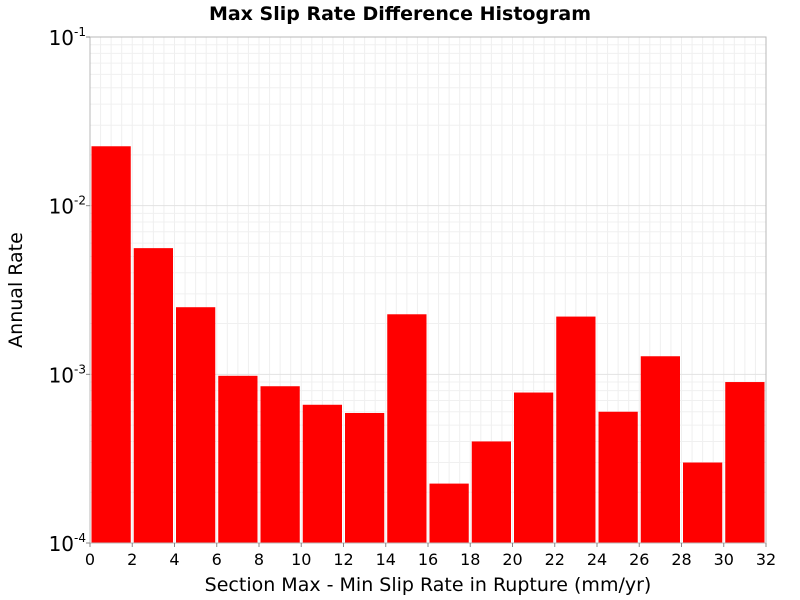 This screenshot has height=600, width=800. Describe the element at coordinates (90, 559) in the screenshot. I see `x-tick-label: 0` at that location.